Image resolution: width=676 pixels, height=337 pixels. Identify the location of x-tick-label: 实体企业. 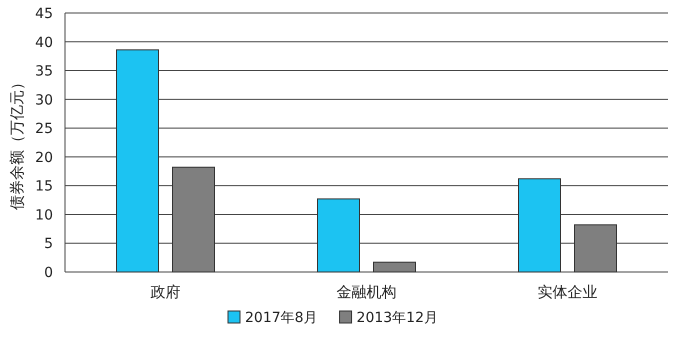
(568, 292).